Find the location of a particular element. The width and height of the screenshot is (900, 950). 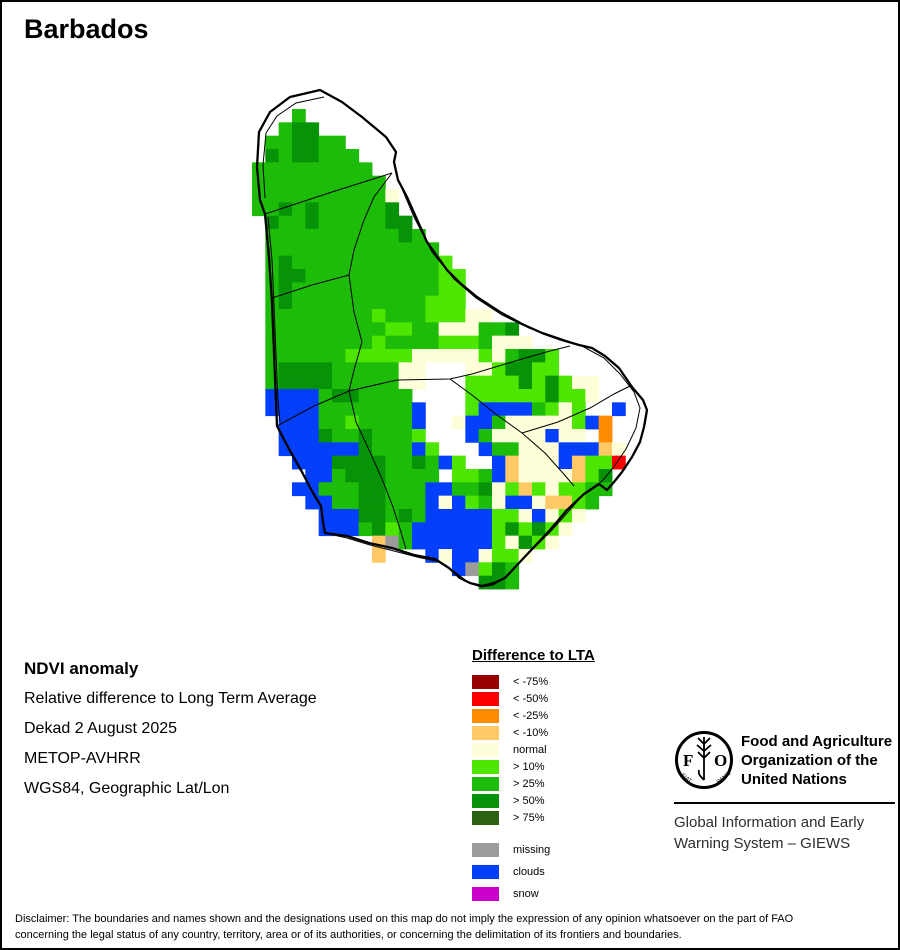

fao-divider is located at coordinates (784, 803).